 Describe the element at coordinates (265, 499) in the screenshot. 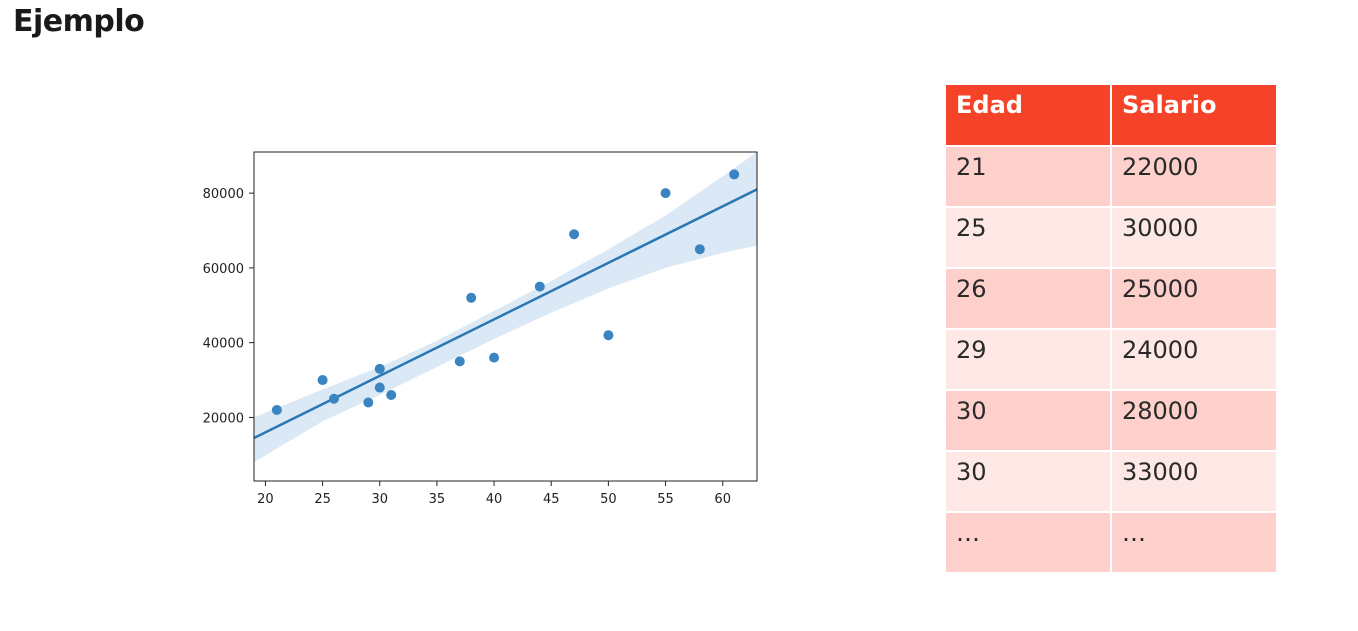

I see `x-tick-label: 20` at that location.